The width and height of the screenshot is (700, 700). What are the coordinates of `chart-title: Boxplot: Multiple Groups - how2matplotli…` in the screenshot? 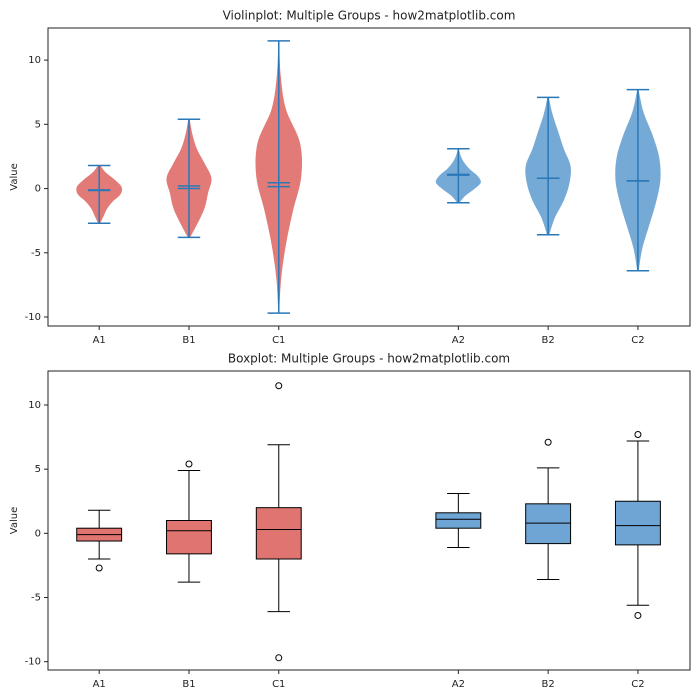 It's located at (369, 359).